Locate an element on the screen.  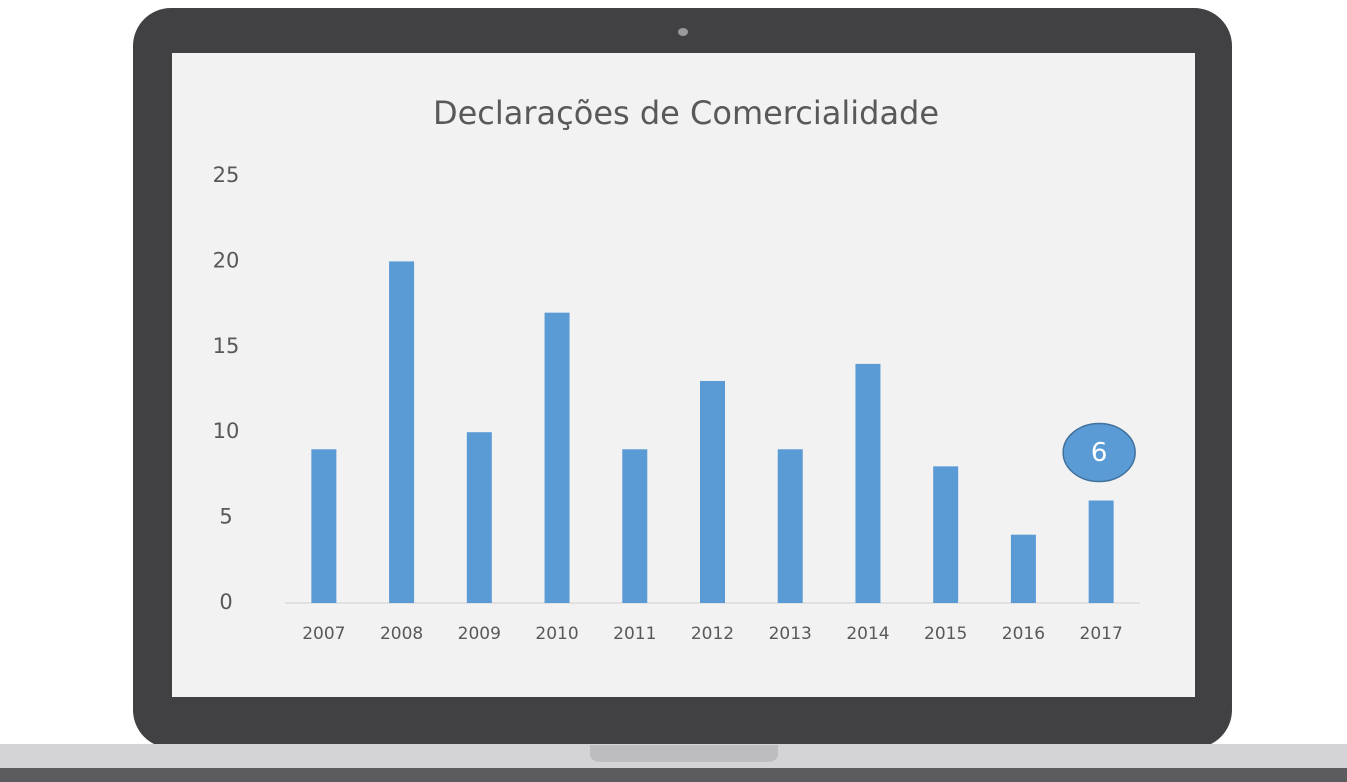
y-tick-label: 10 is located at coordinates (226, 431).